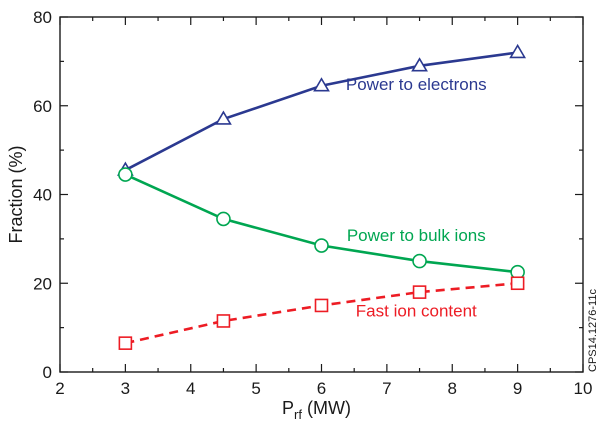 The image size is (598, 430). I want to click on x-axis-title-unit: (MW), so click(326, 408).